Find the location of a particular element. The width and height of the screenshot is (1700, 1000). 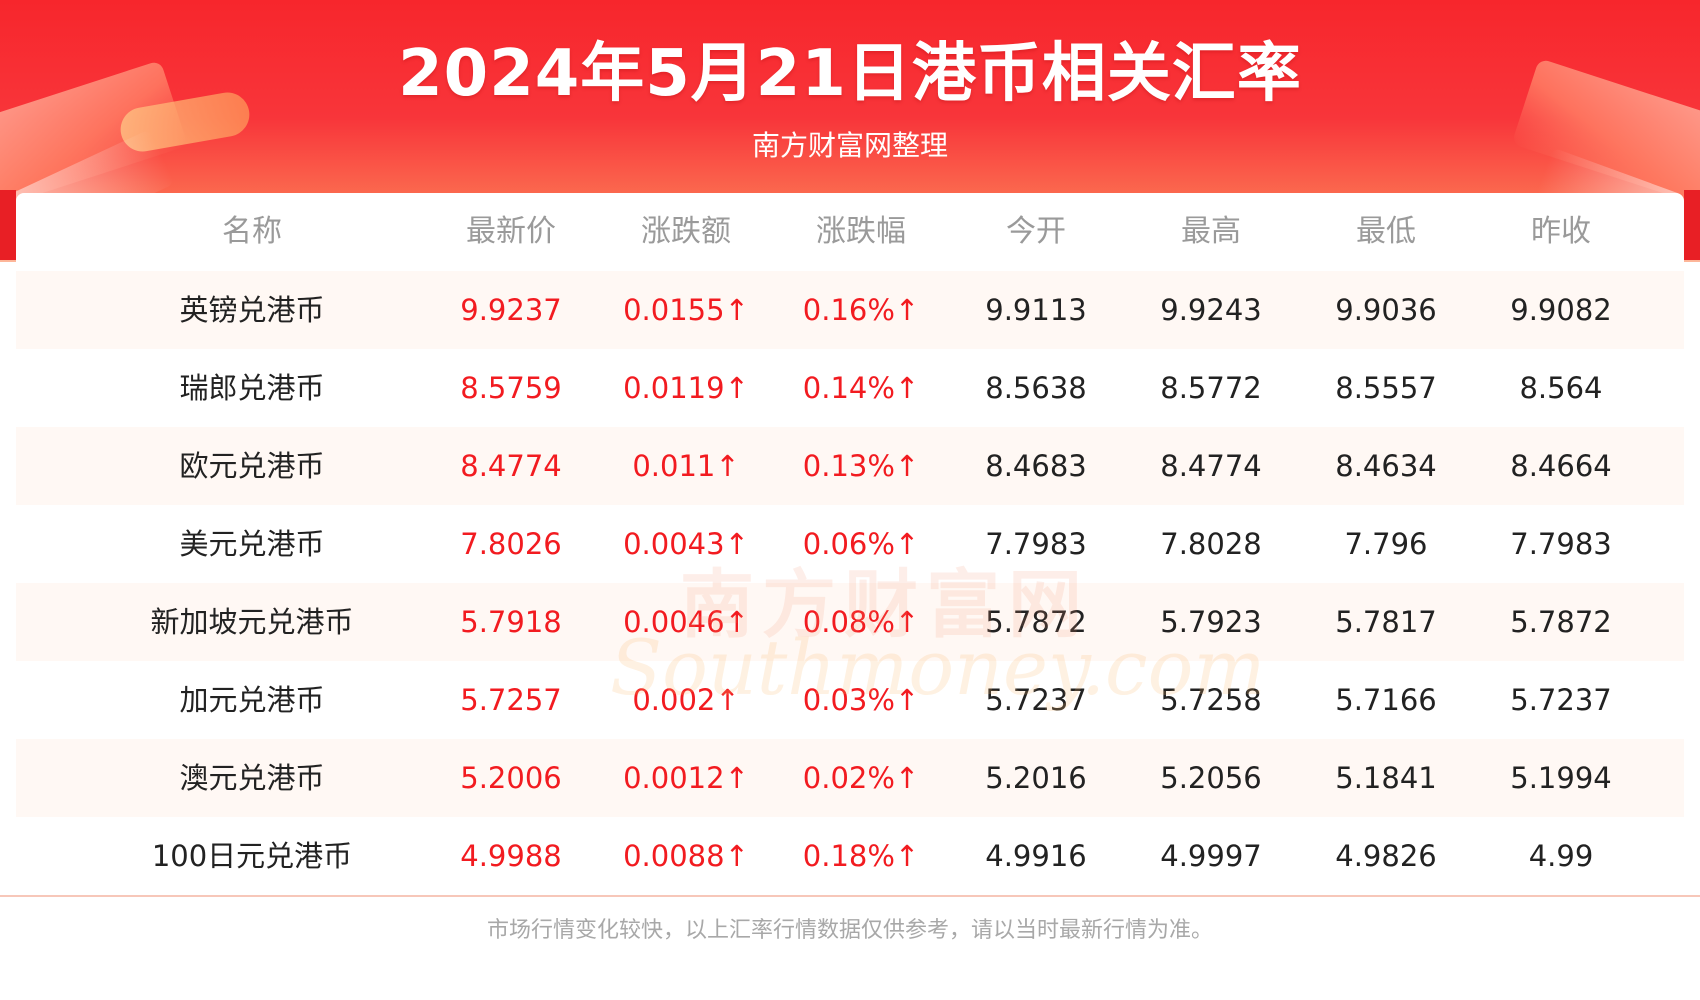

cell-latest: 4.9988 is located at coordinates (511, 856).